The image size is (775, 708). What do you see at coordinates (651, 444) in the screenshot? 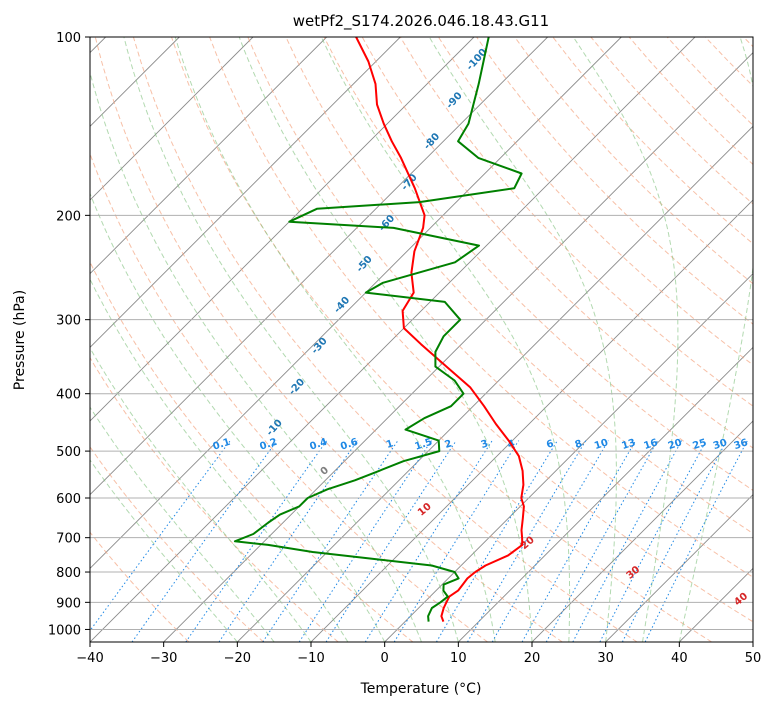
I see `mixing-ratio-label: 16` at bounding box center [651, 444].